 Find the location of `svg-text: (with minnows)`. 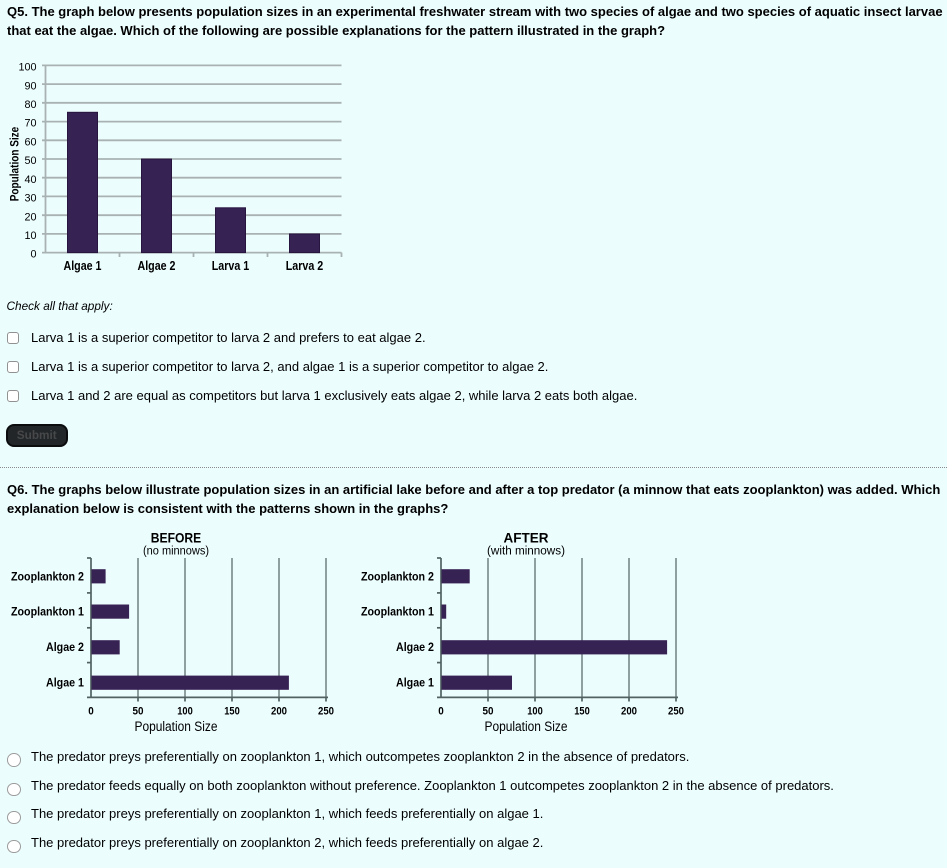

svg-text: (with minnows) is located at coordinates (526, 552).